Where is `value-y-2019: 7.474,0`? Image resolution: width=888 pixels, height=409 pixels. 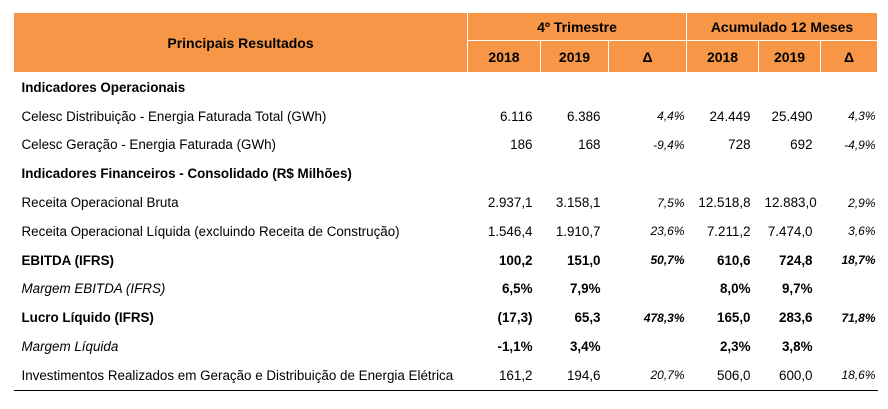
value-y-2019: 7.474,0 is located at coordinates (790, 231).